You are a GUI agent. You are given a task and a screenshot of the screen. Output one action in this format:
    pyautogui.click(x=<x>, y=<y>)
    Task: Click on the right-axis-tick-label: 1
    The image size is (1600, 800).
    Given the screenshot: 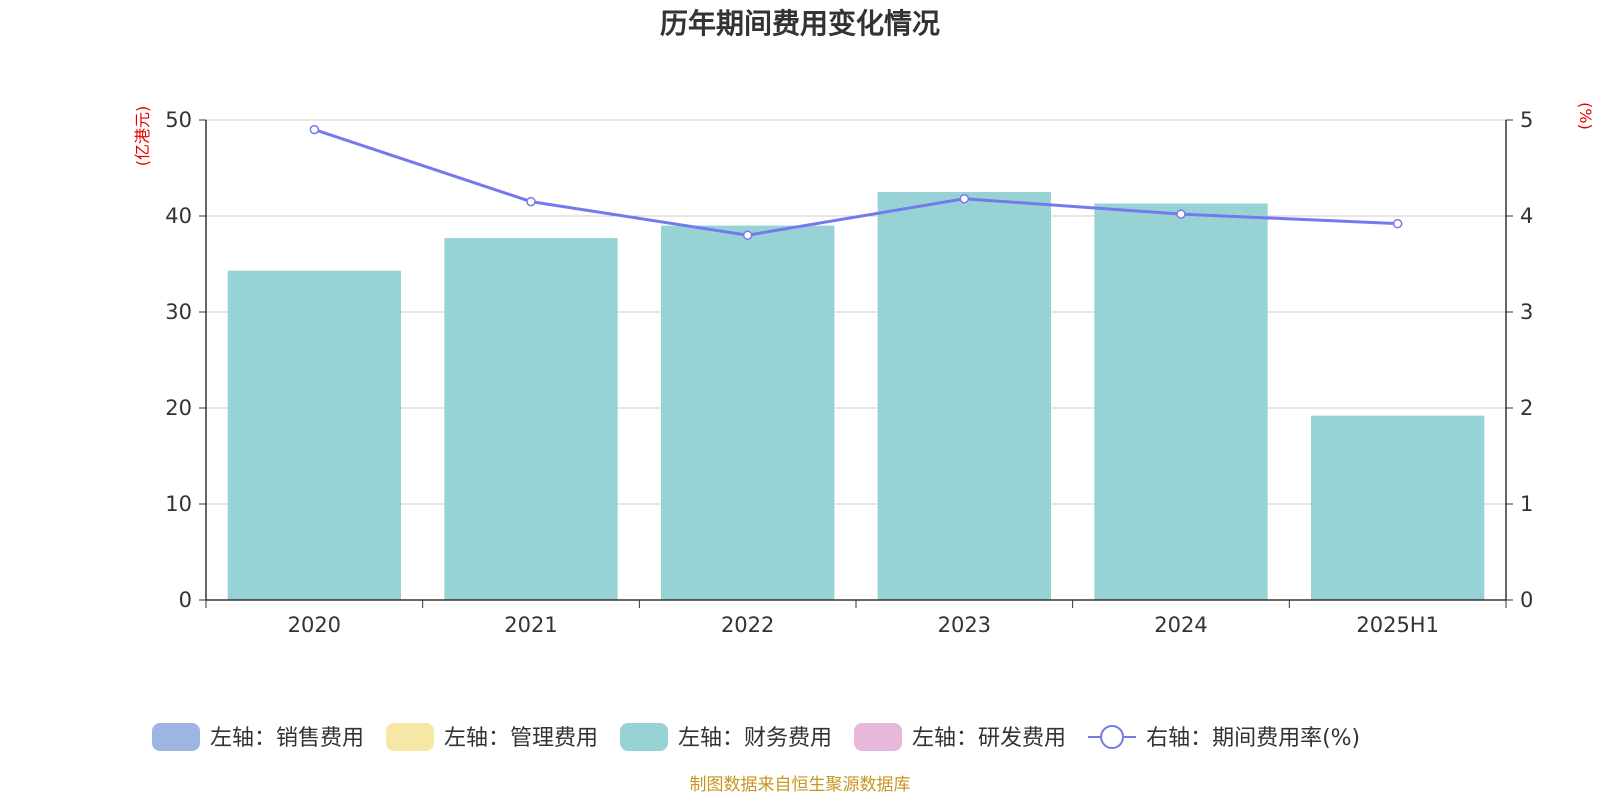 What is the action you would take?
    pyautogui.click(x=1526, y=504)
    